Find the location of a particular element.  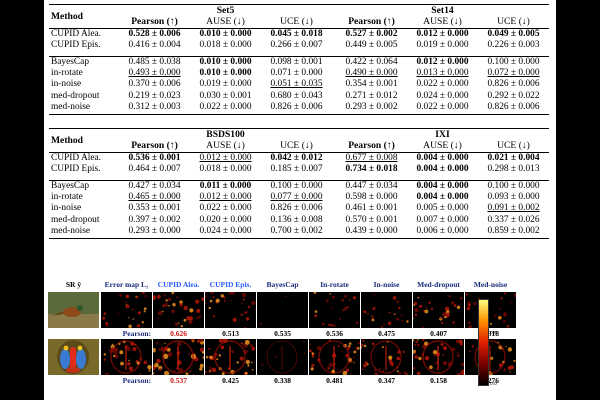

method-header: Method is located at coordinates (84, 16).